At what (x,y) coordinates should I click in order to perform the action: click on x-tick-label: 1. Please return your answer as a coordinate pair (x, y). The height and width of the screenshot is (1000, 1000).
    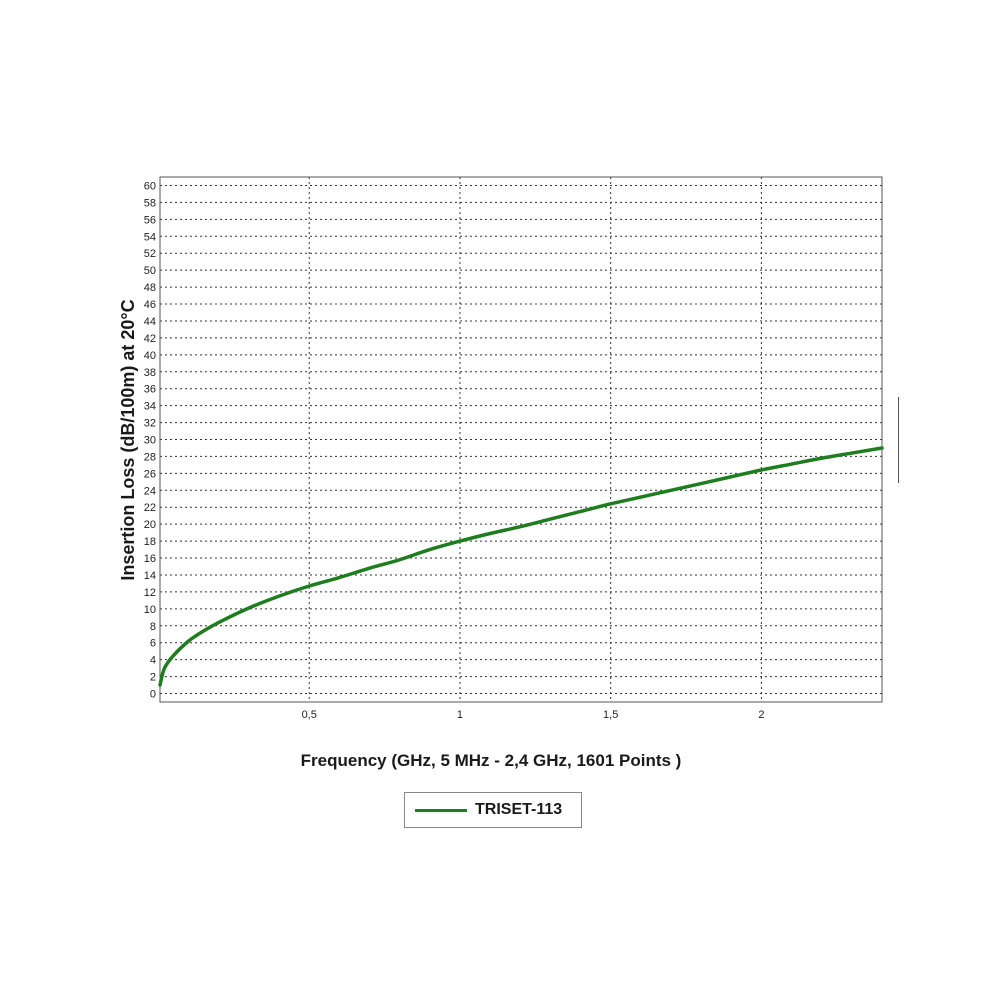
    Looking at the image, I should click on (460, 715).